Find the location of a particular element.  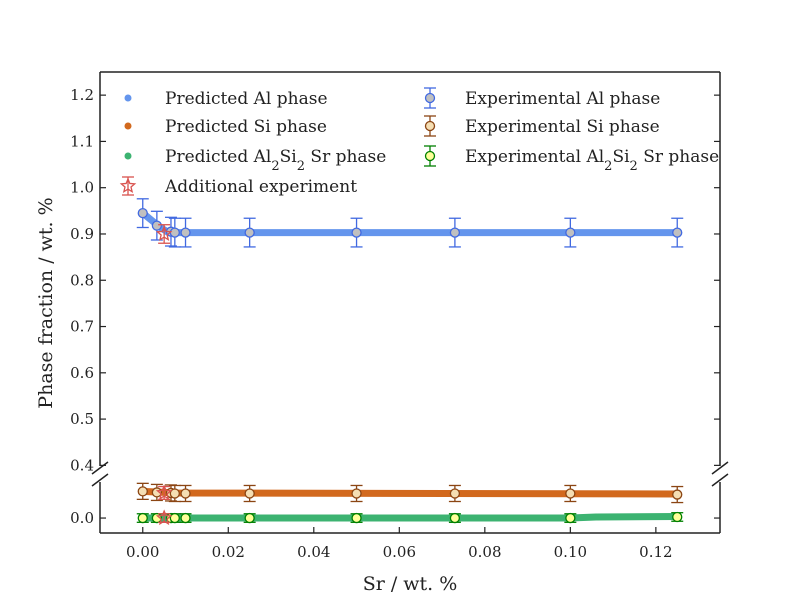

legend-label: Additional experiment is located at coordinates (260, 187).